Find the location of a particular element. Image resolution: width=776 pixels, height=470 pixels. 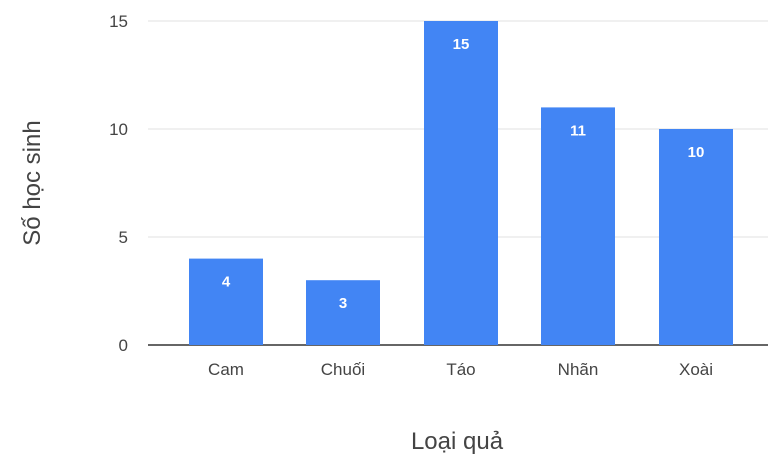

x-tick-label: Nhãn is located at coordinates (578, 369).